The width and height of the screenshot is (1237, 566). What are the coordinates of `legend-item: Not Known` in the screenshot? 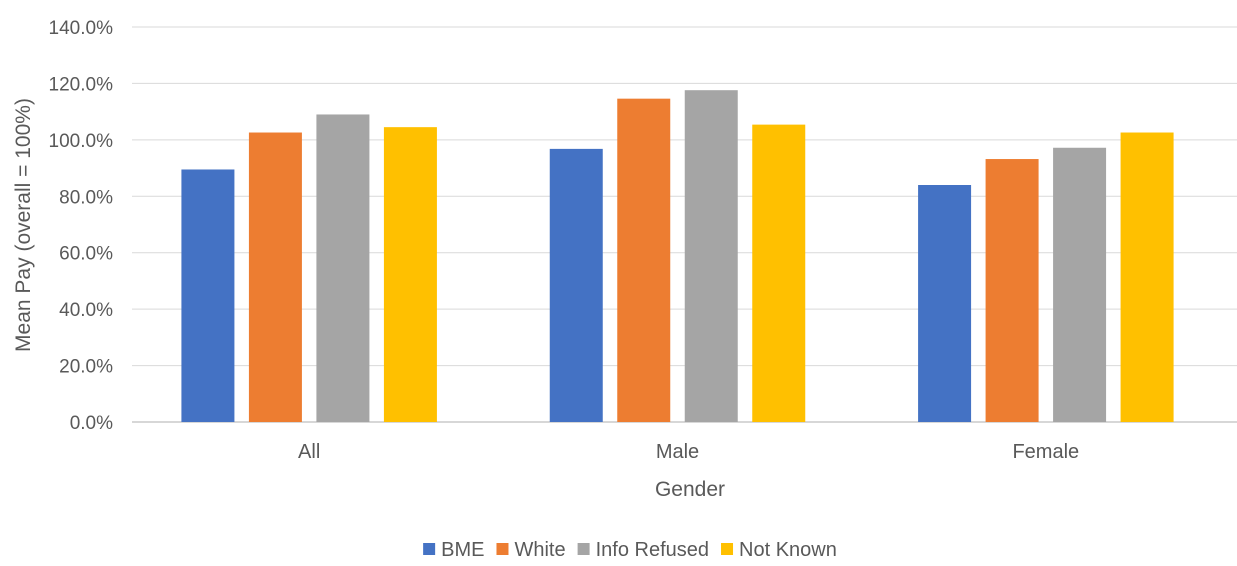 It's located at (779, 550).